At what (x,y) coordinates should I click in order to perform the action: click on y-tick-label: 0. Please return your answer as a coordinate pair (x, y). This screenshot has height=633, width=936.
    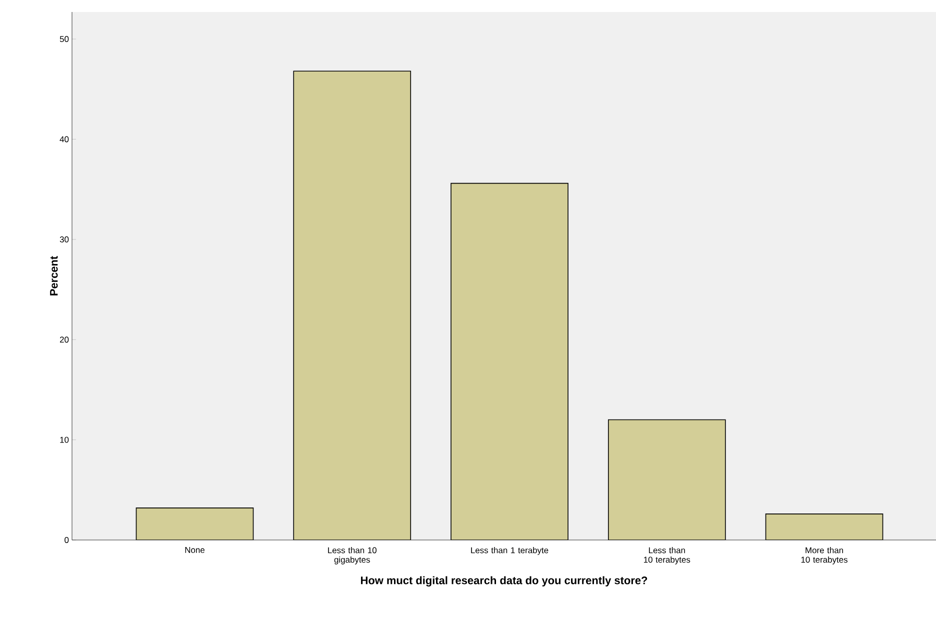
    Looking at the image, I should click on (66, 540).